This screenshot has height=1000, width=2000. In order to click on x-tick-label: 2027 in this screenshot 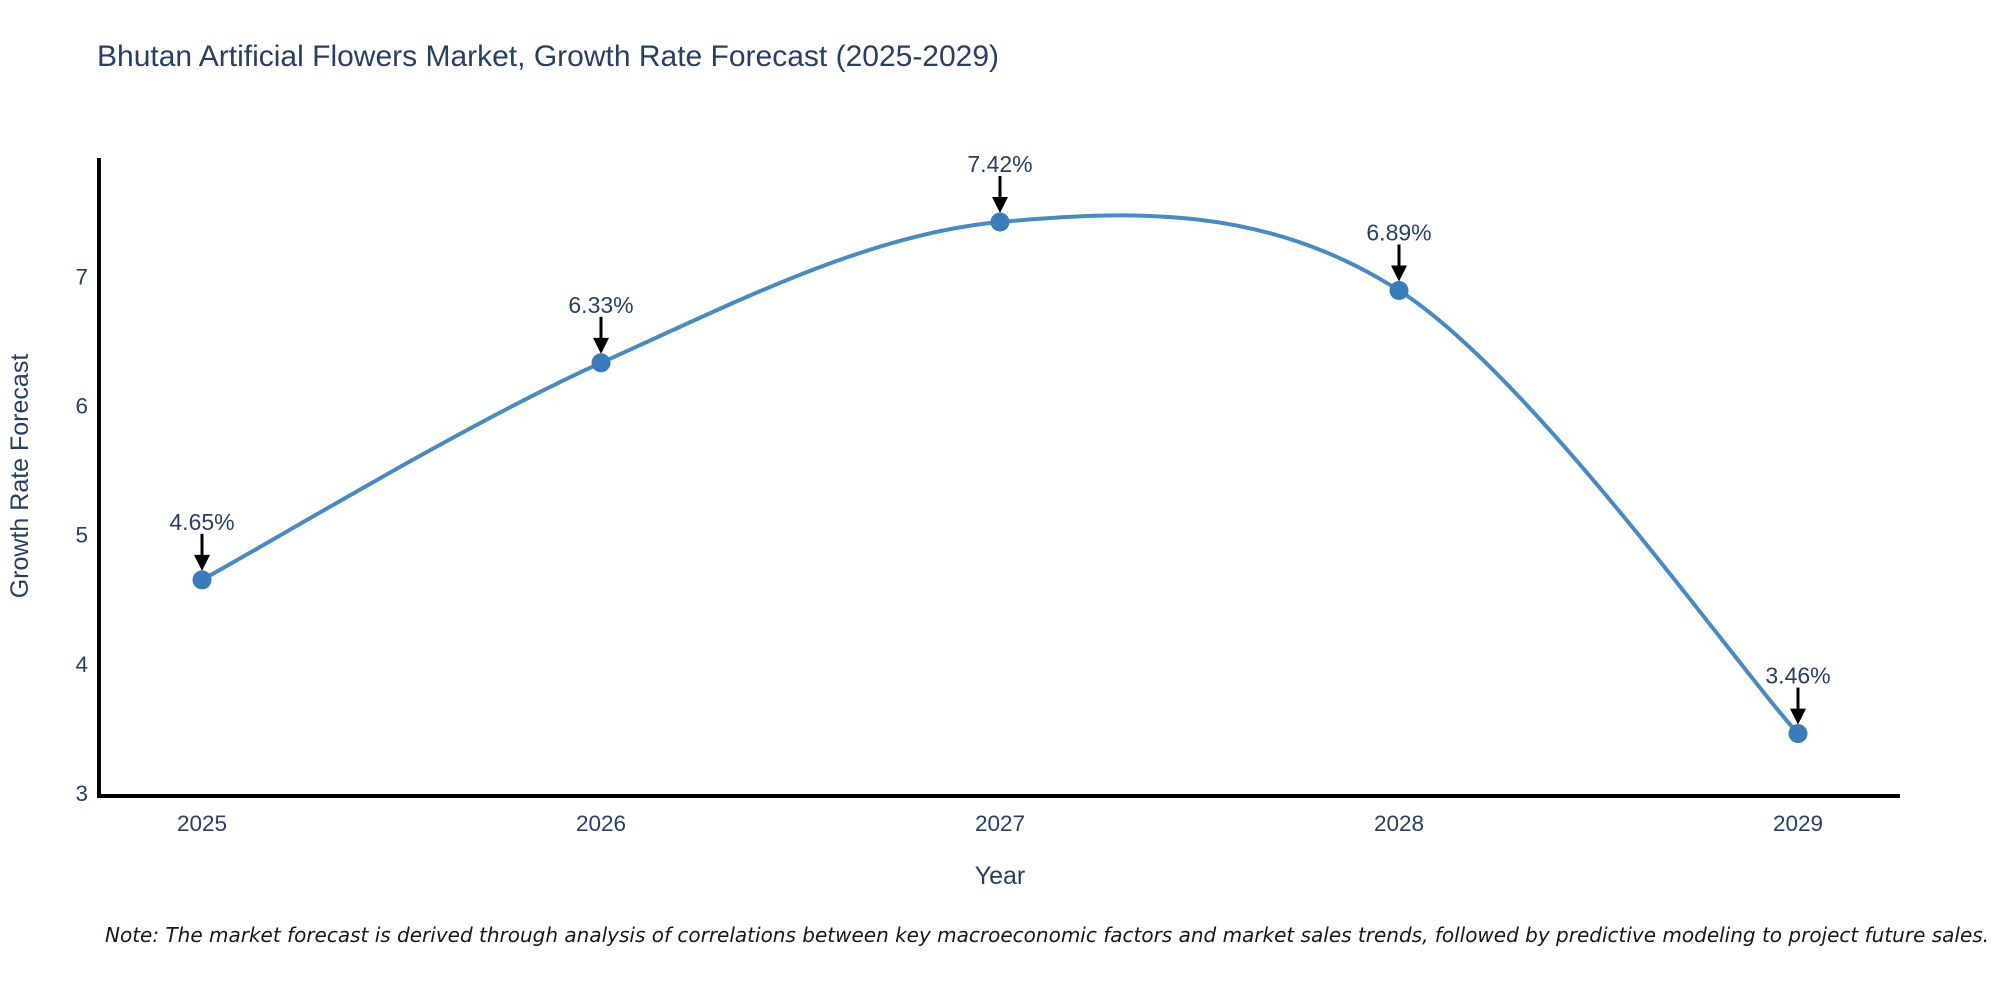, I will do `click(1000, 823)`.